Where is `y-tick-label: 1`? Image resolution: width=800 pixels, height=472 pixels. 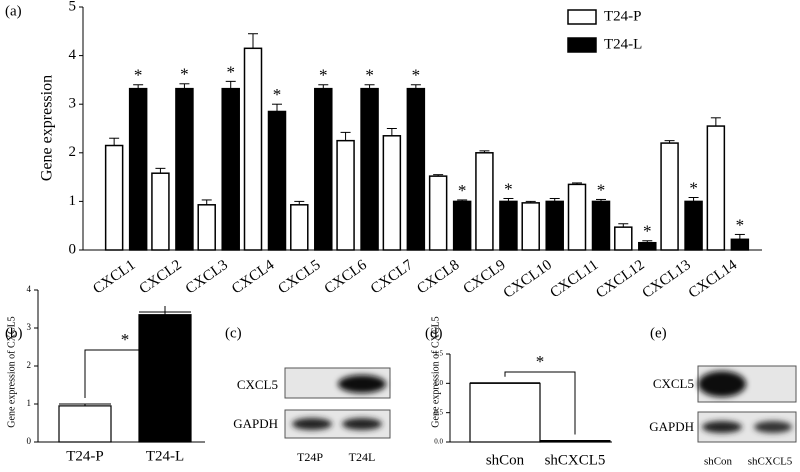
y-tick-label: 1 is located at coordinates (73, 201).